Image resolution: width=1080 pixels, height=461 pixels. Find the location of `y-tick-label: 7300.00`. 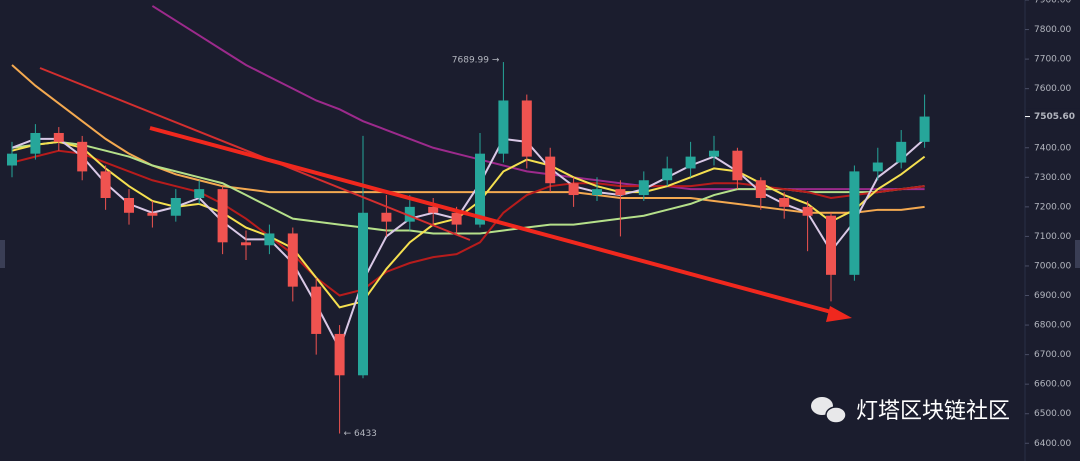

y-tick-label: 7300.00 is located at coordinates (1052, 178).